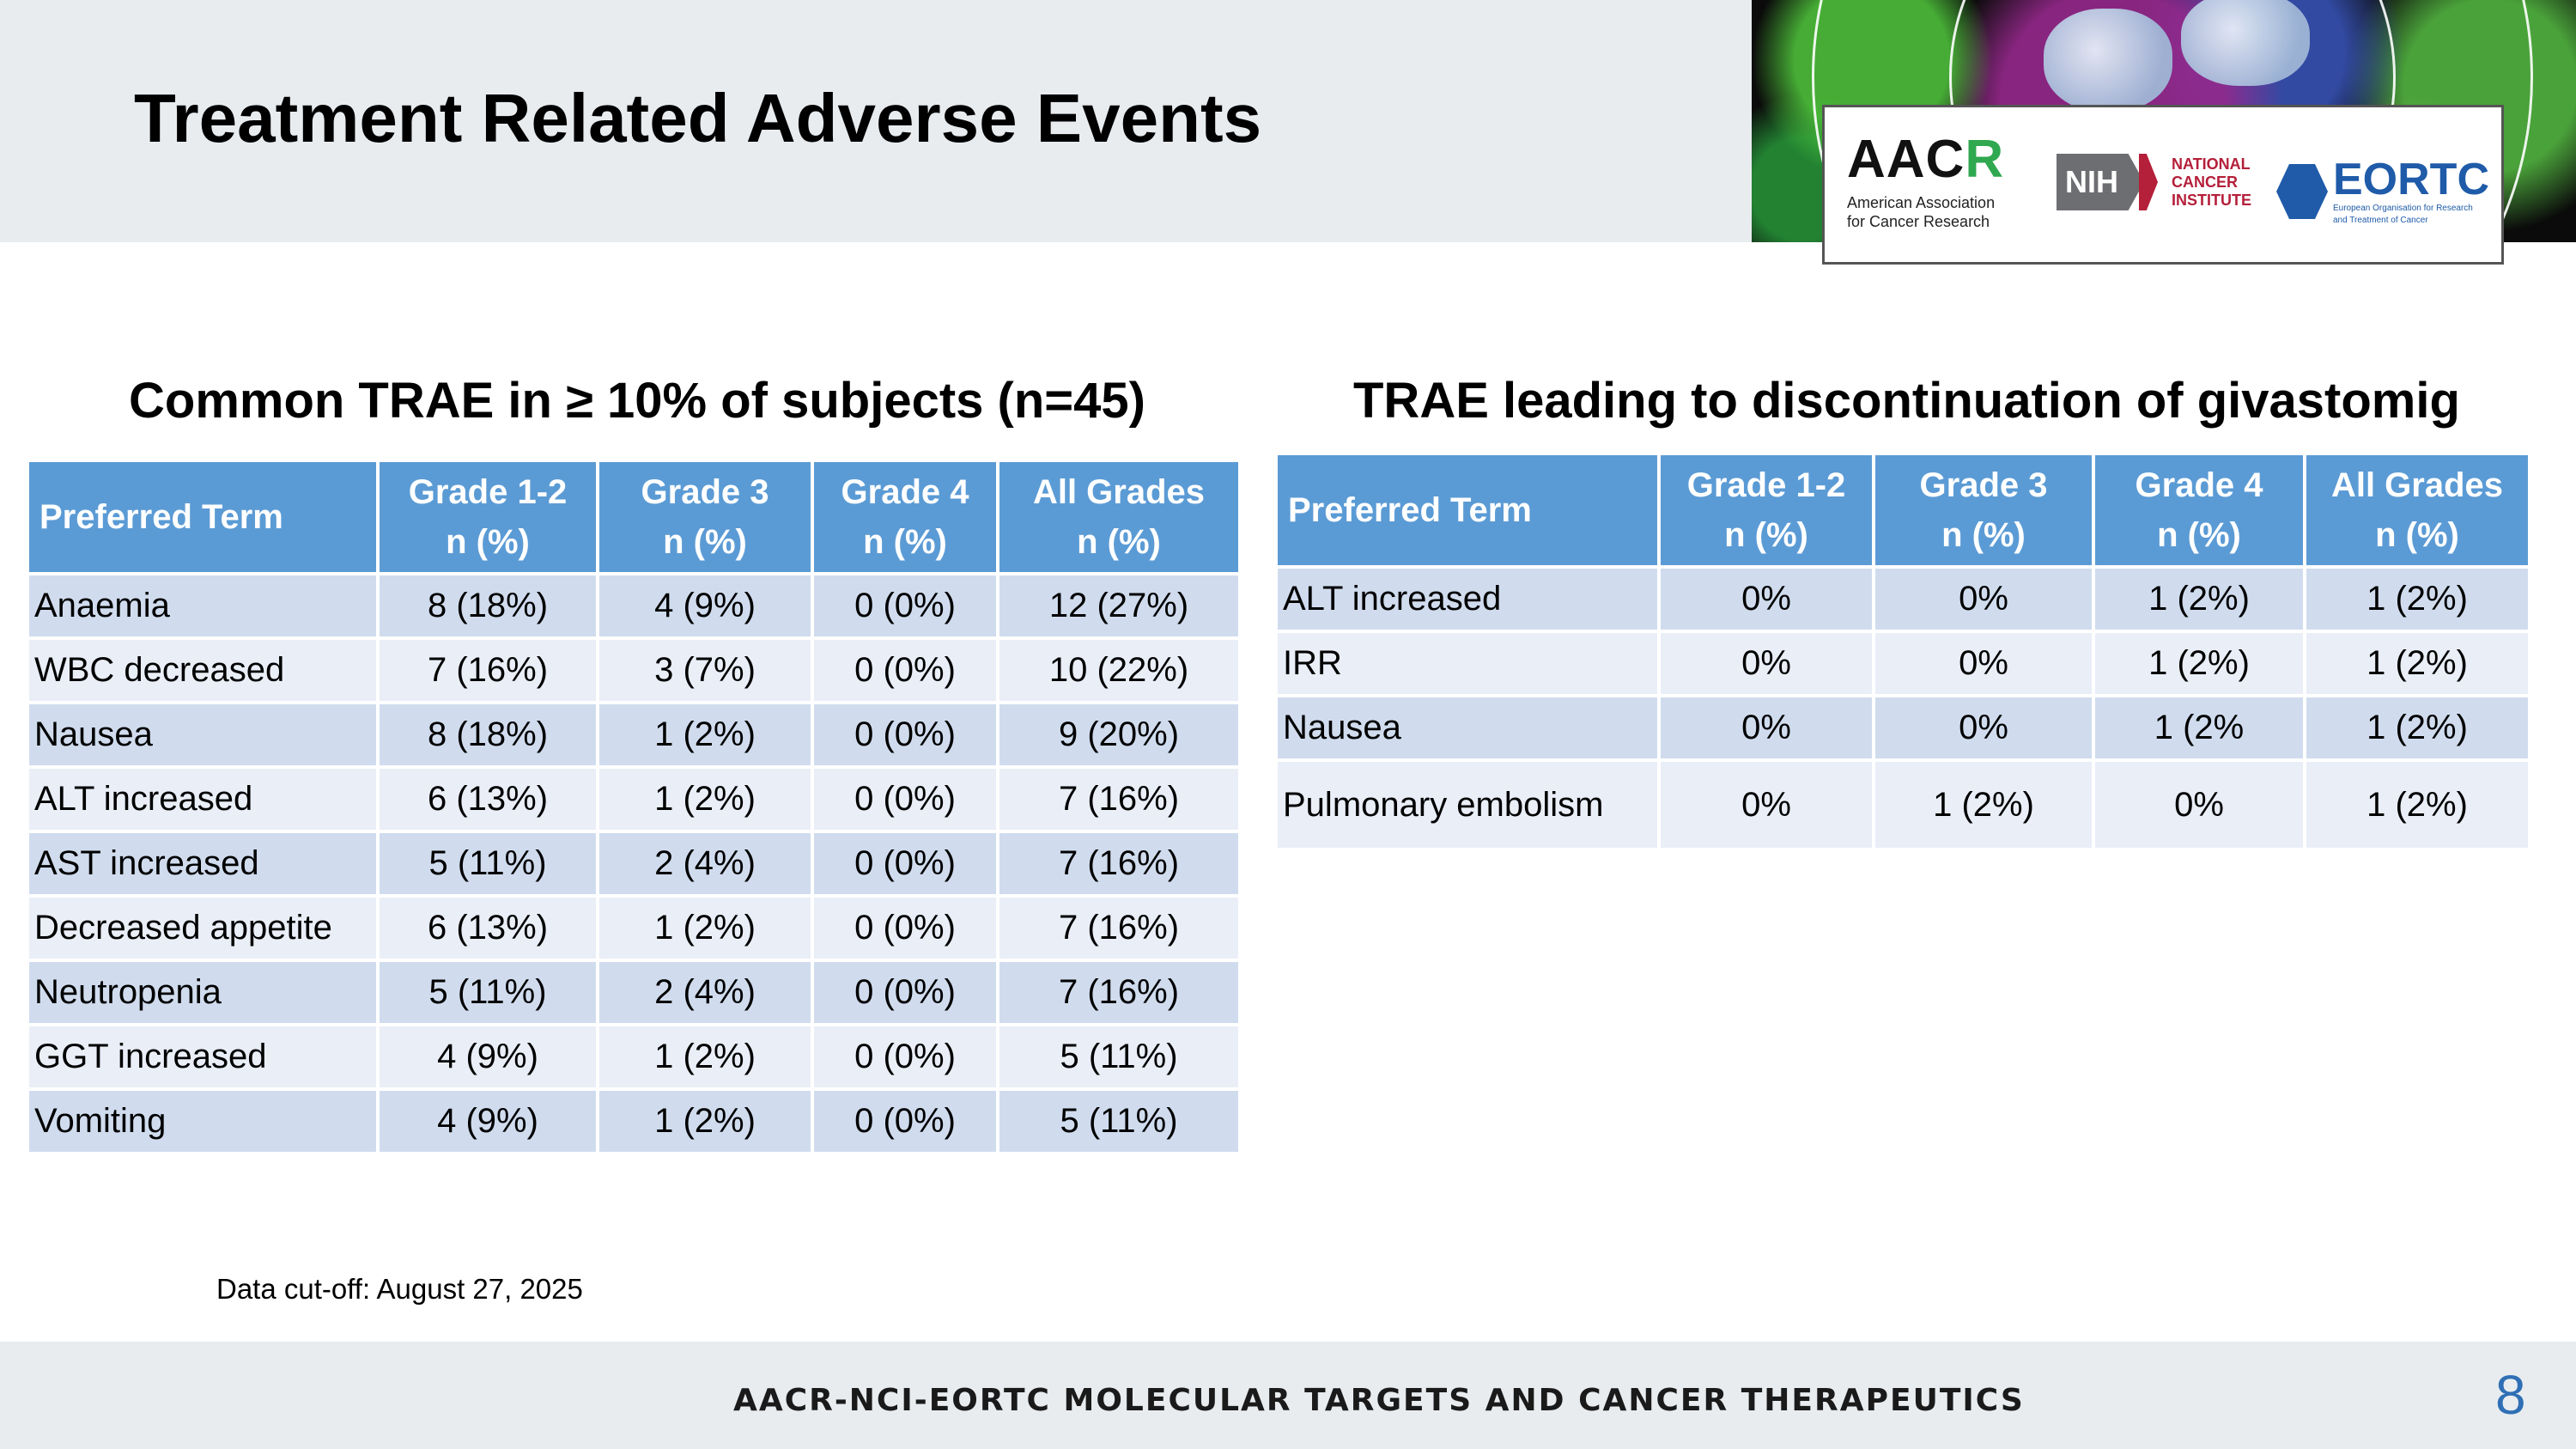  What do you see at coordinates (202, 605) in the screenshot?
I see `preferred-term-cell: Anaemia` at bounding box center [202, 605].